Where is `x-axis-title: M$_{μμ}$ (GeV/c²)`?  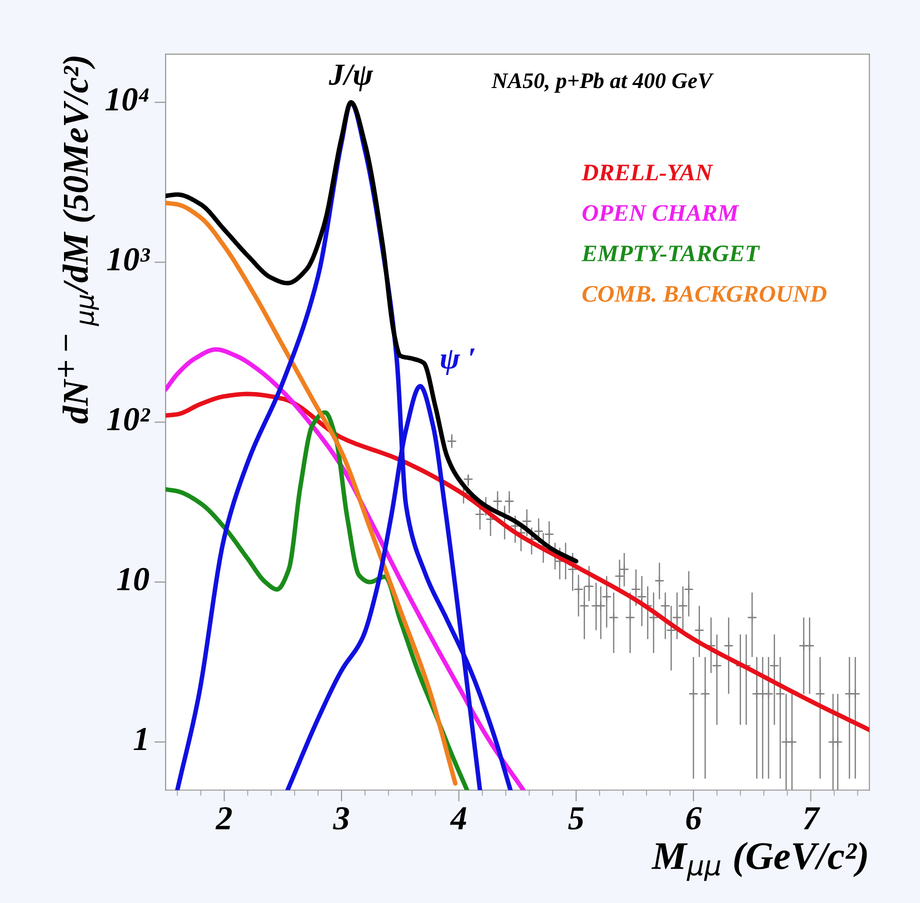
x-axis-title: M$_{μμ}$ (GeV/c²) is located at coordinates (759, 861).